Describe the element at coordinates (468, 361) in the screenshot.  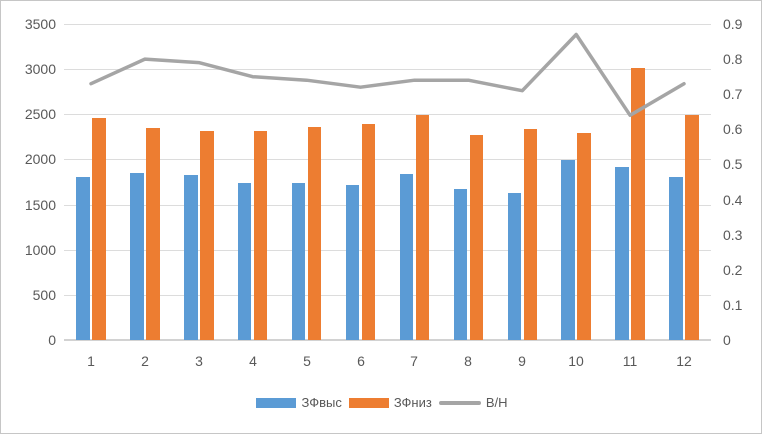
I see `category-label: 8` at that location.